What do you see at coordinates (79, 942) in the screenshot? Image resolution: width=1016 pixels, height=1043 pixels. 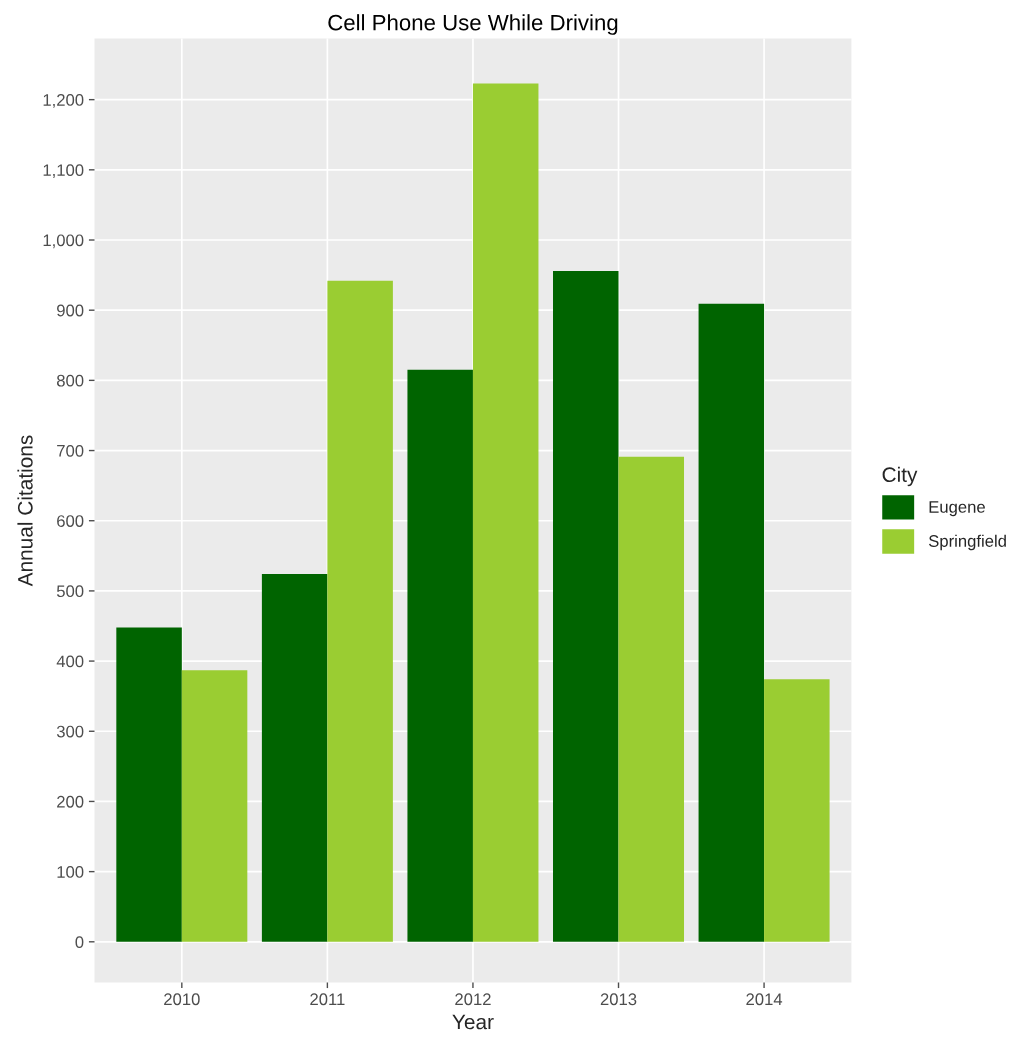 I see `y-tick-label: 0` at bounding box center [79, 942].